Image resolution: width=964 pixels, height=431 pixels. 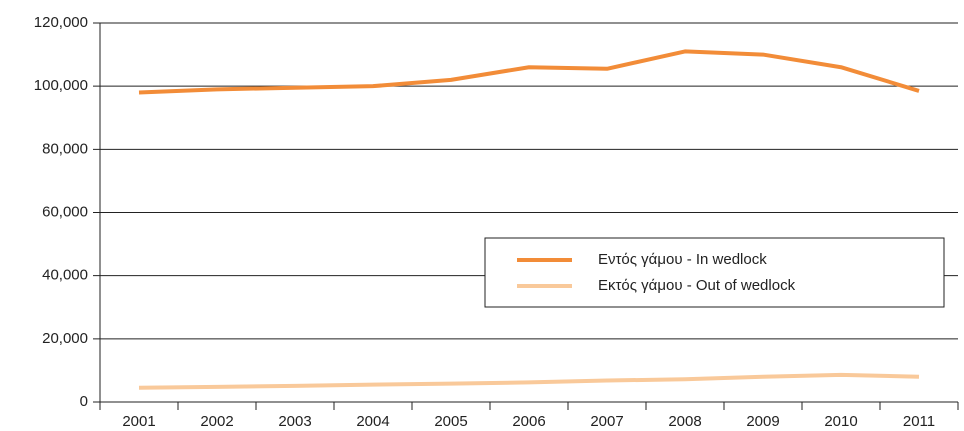 What do you see at coordinates (528, 421) in the screenshot?
I see `x-tick-label: 2006` at bounding box center [528, 421].